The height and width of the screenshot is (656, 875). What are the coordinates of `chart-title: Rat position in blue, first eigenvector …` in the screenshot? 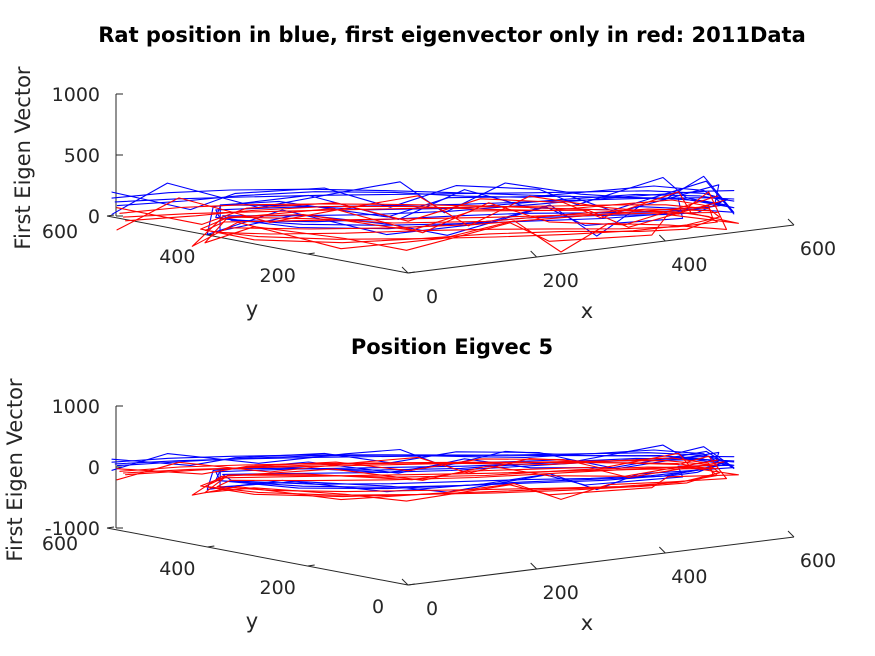 It's located at (452, 35).